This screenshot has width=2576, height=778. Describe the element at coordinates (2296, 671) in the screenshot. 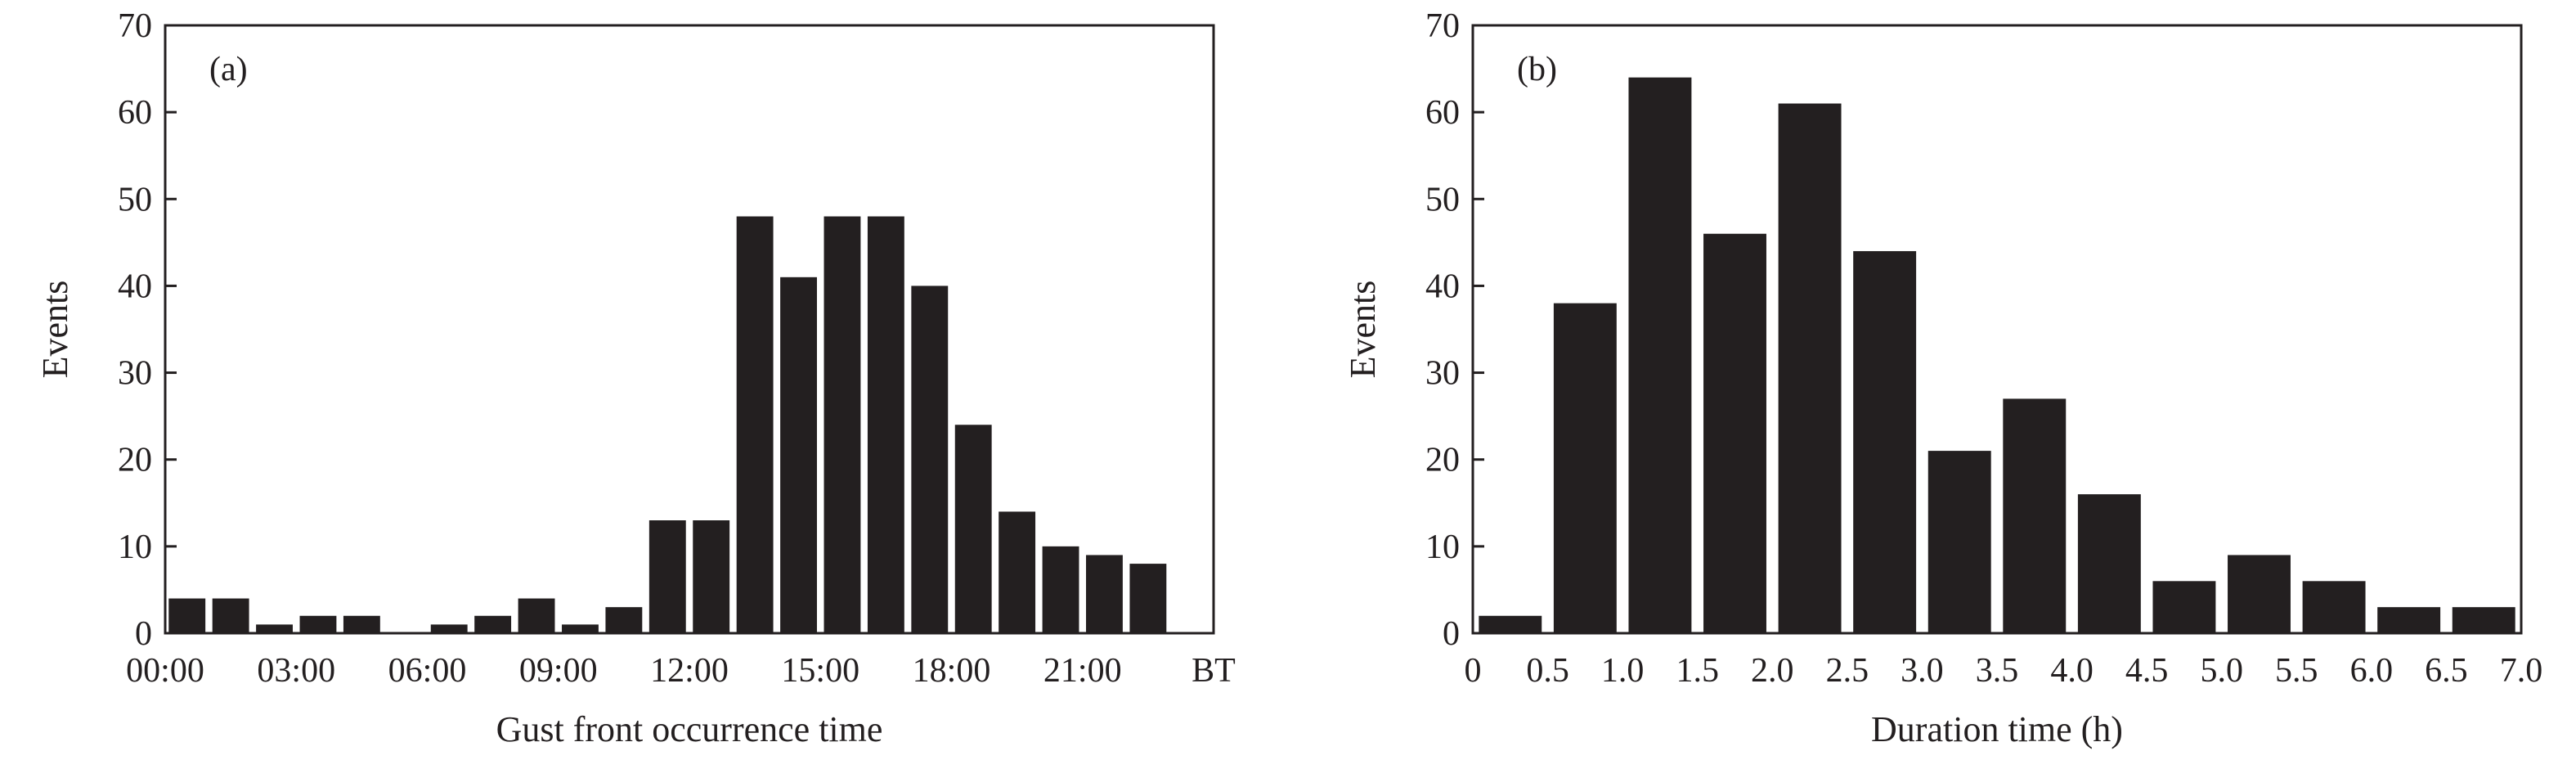

I see `x-tick-label: 5.5` at that location.